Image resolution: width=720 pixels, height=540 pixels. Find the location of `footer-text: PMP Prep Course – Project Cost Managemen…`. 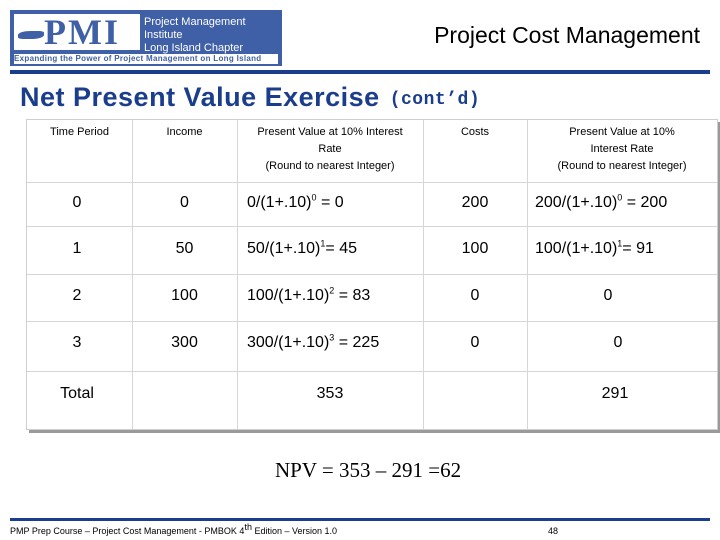

footer-text: PMP Prep Course – Project Cost Managemen… is located at coordinates (174, 530).